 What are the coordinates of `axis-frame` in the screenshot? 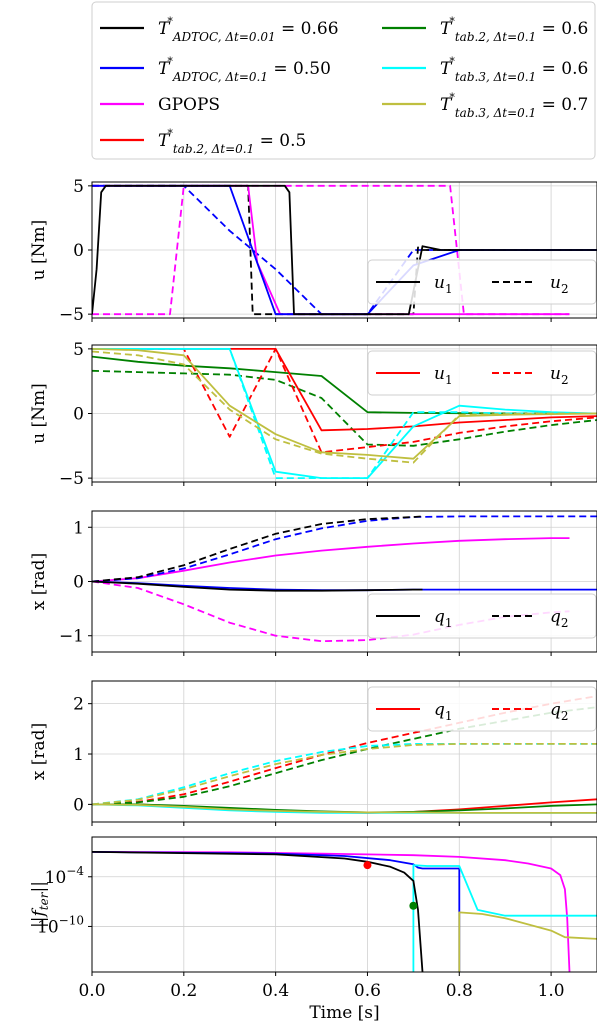 It's located at (344, 904).